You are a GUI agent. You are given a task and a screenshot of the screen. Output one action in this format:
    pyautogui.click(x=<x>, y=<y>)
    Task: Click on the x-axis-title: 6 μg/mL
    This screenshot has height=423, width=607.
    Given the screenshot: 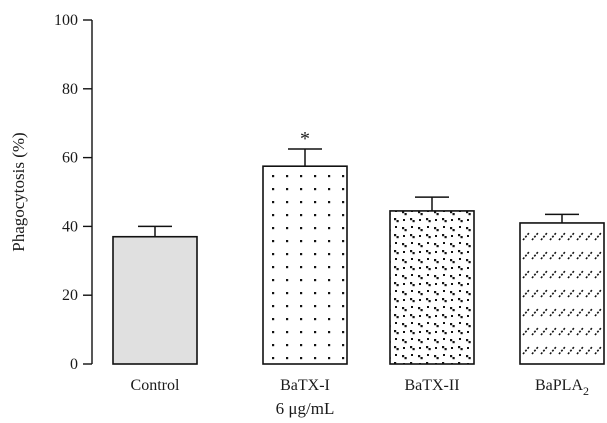 What is the action you would take?
    pyautogui.click(x=305, y=408)
    